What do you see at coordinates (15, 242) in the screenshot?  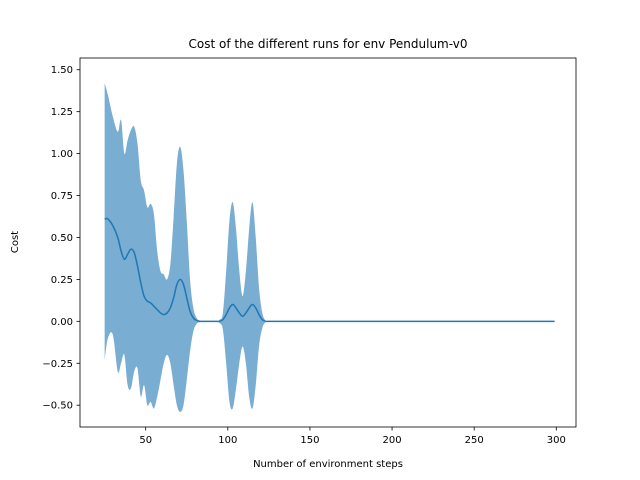 I see `y-axis-label: Cost` at bounding box center [15, 242].